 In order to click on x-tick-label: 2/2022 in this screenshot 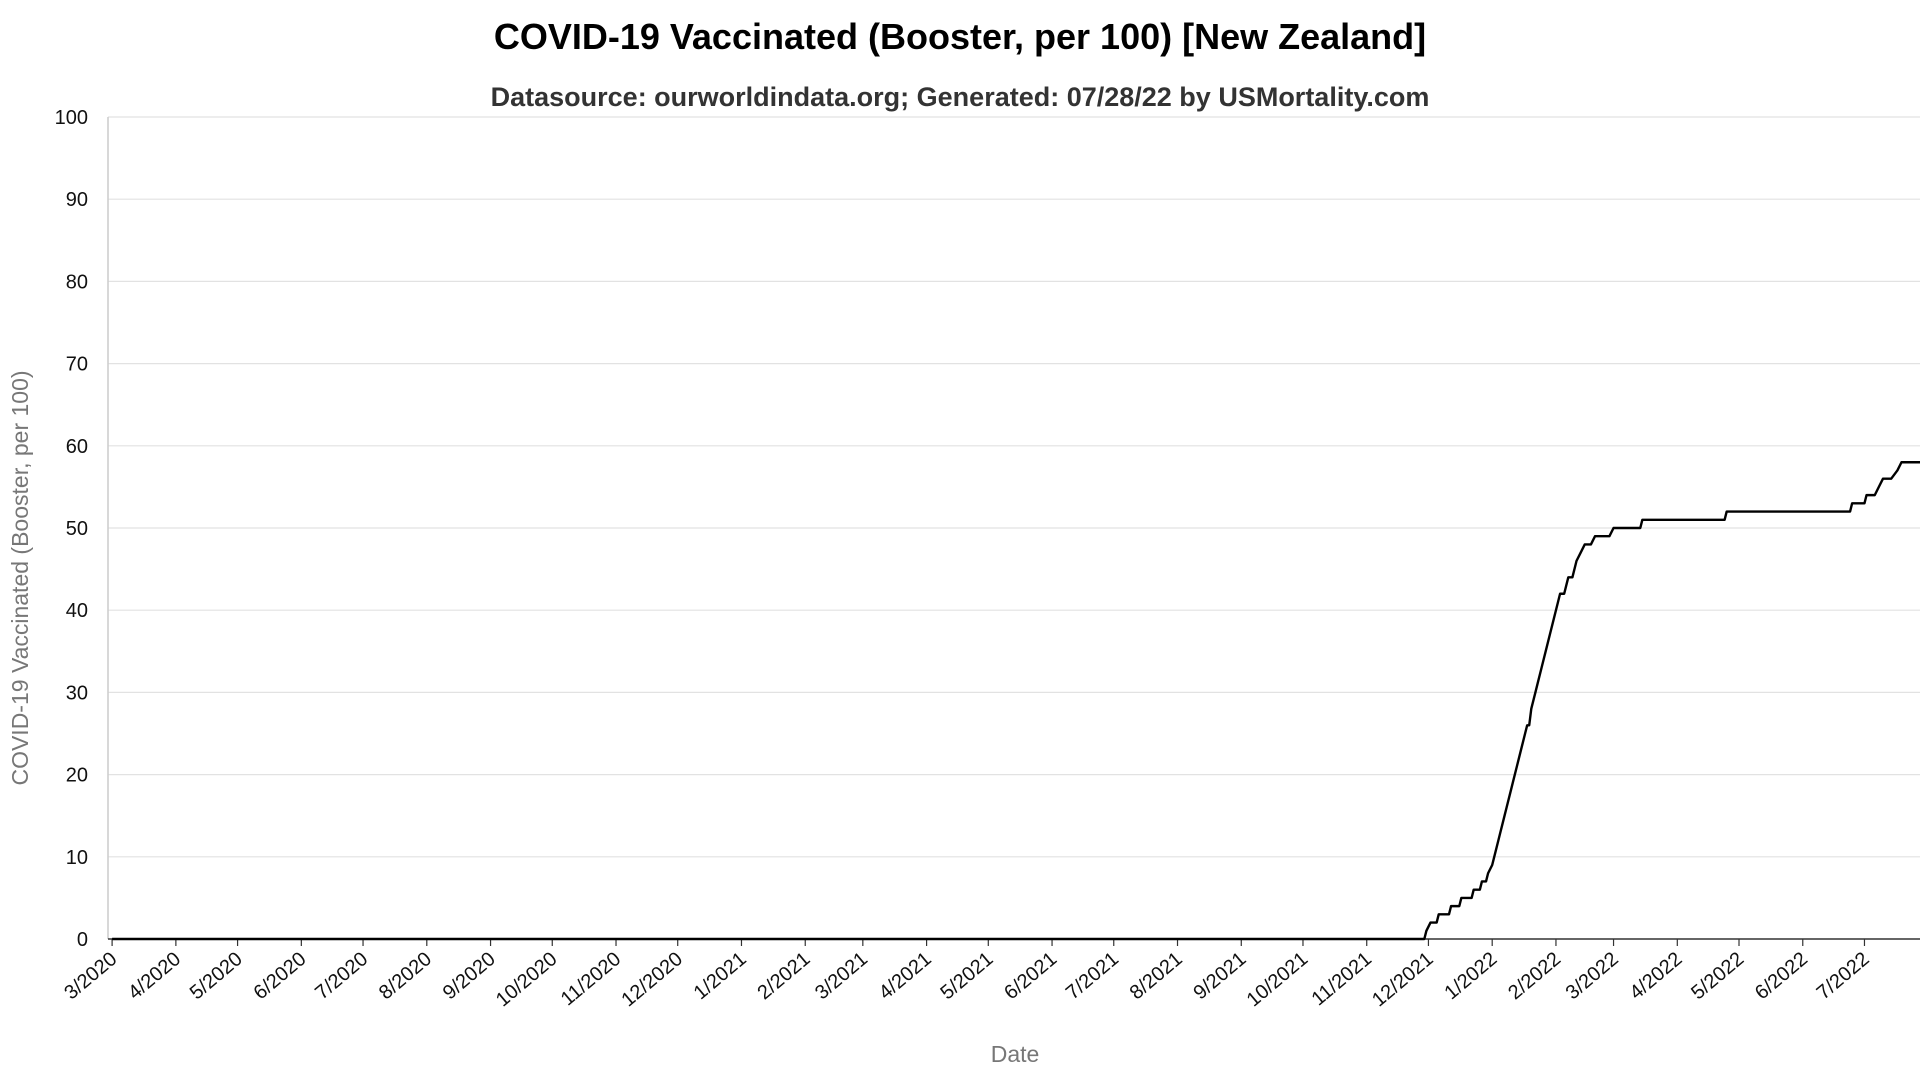, I will do `click(1534, 976)`.